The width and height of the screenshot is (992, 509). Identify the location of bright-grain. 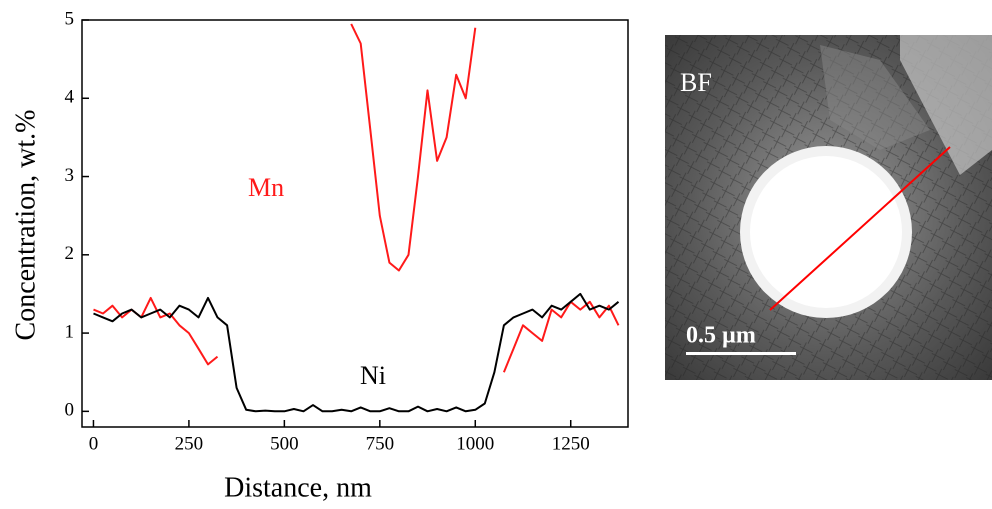
(946, 105).